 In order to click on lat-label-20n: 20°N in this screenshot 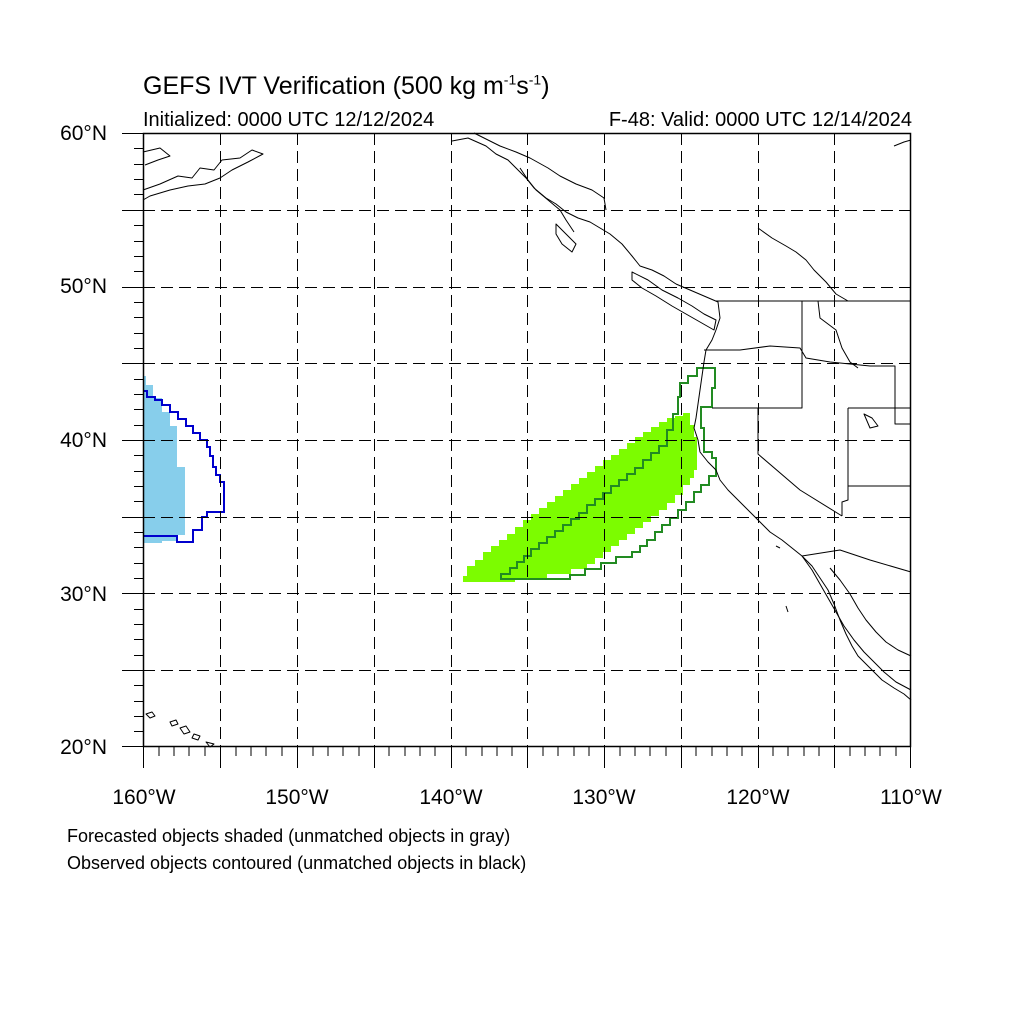, I will do `click(83, 747)`.